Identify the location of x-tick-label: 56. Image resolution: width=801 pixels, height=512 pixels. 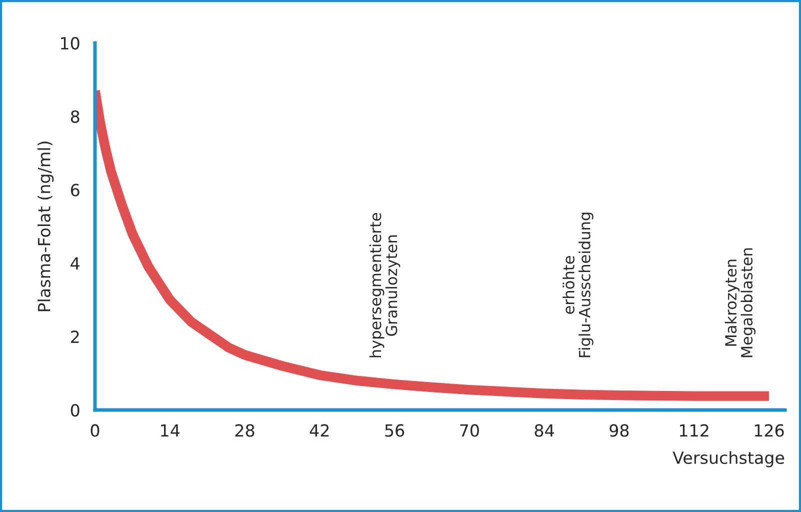
(394, 430).